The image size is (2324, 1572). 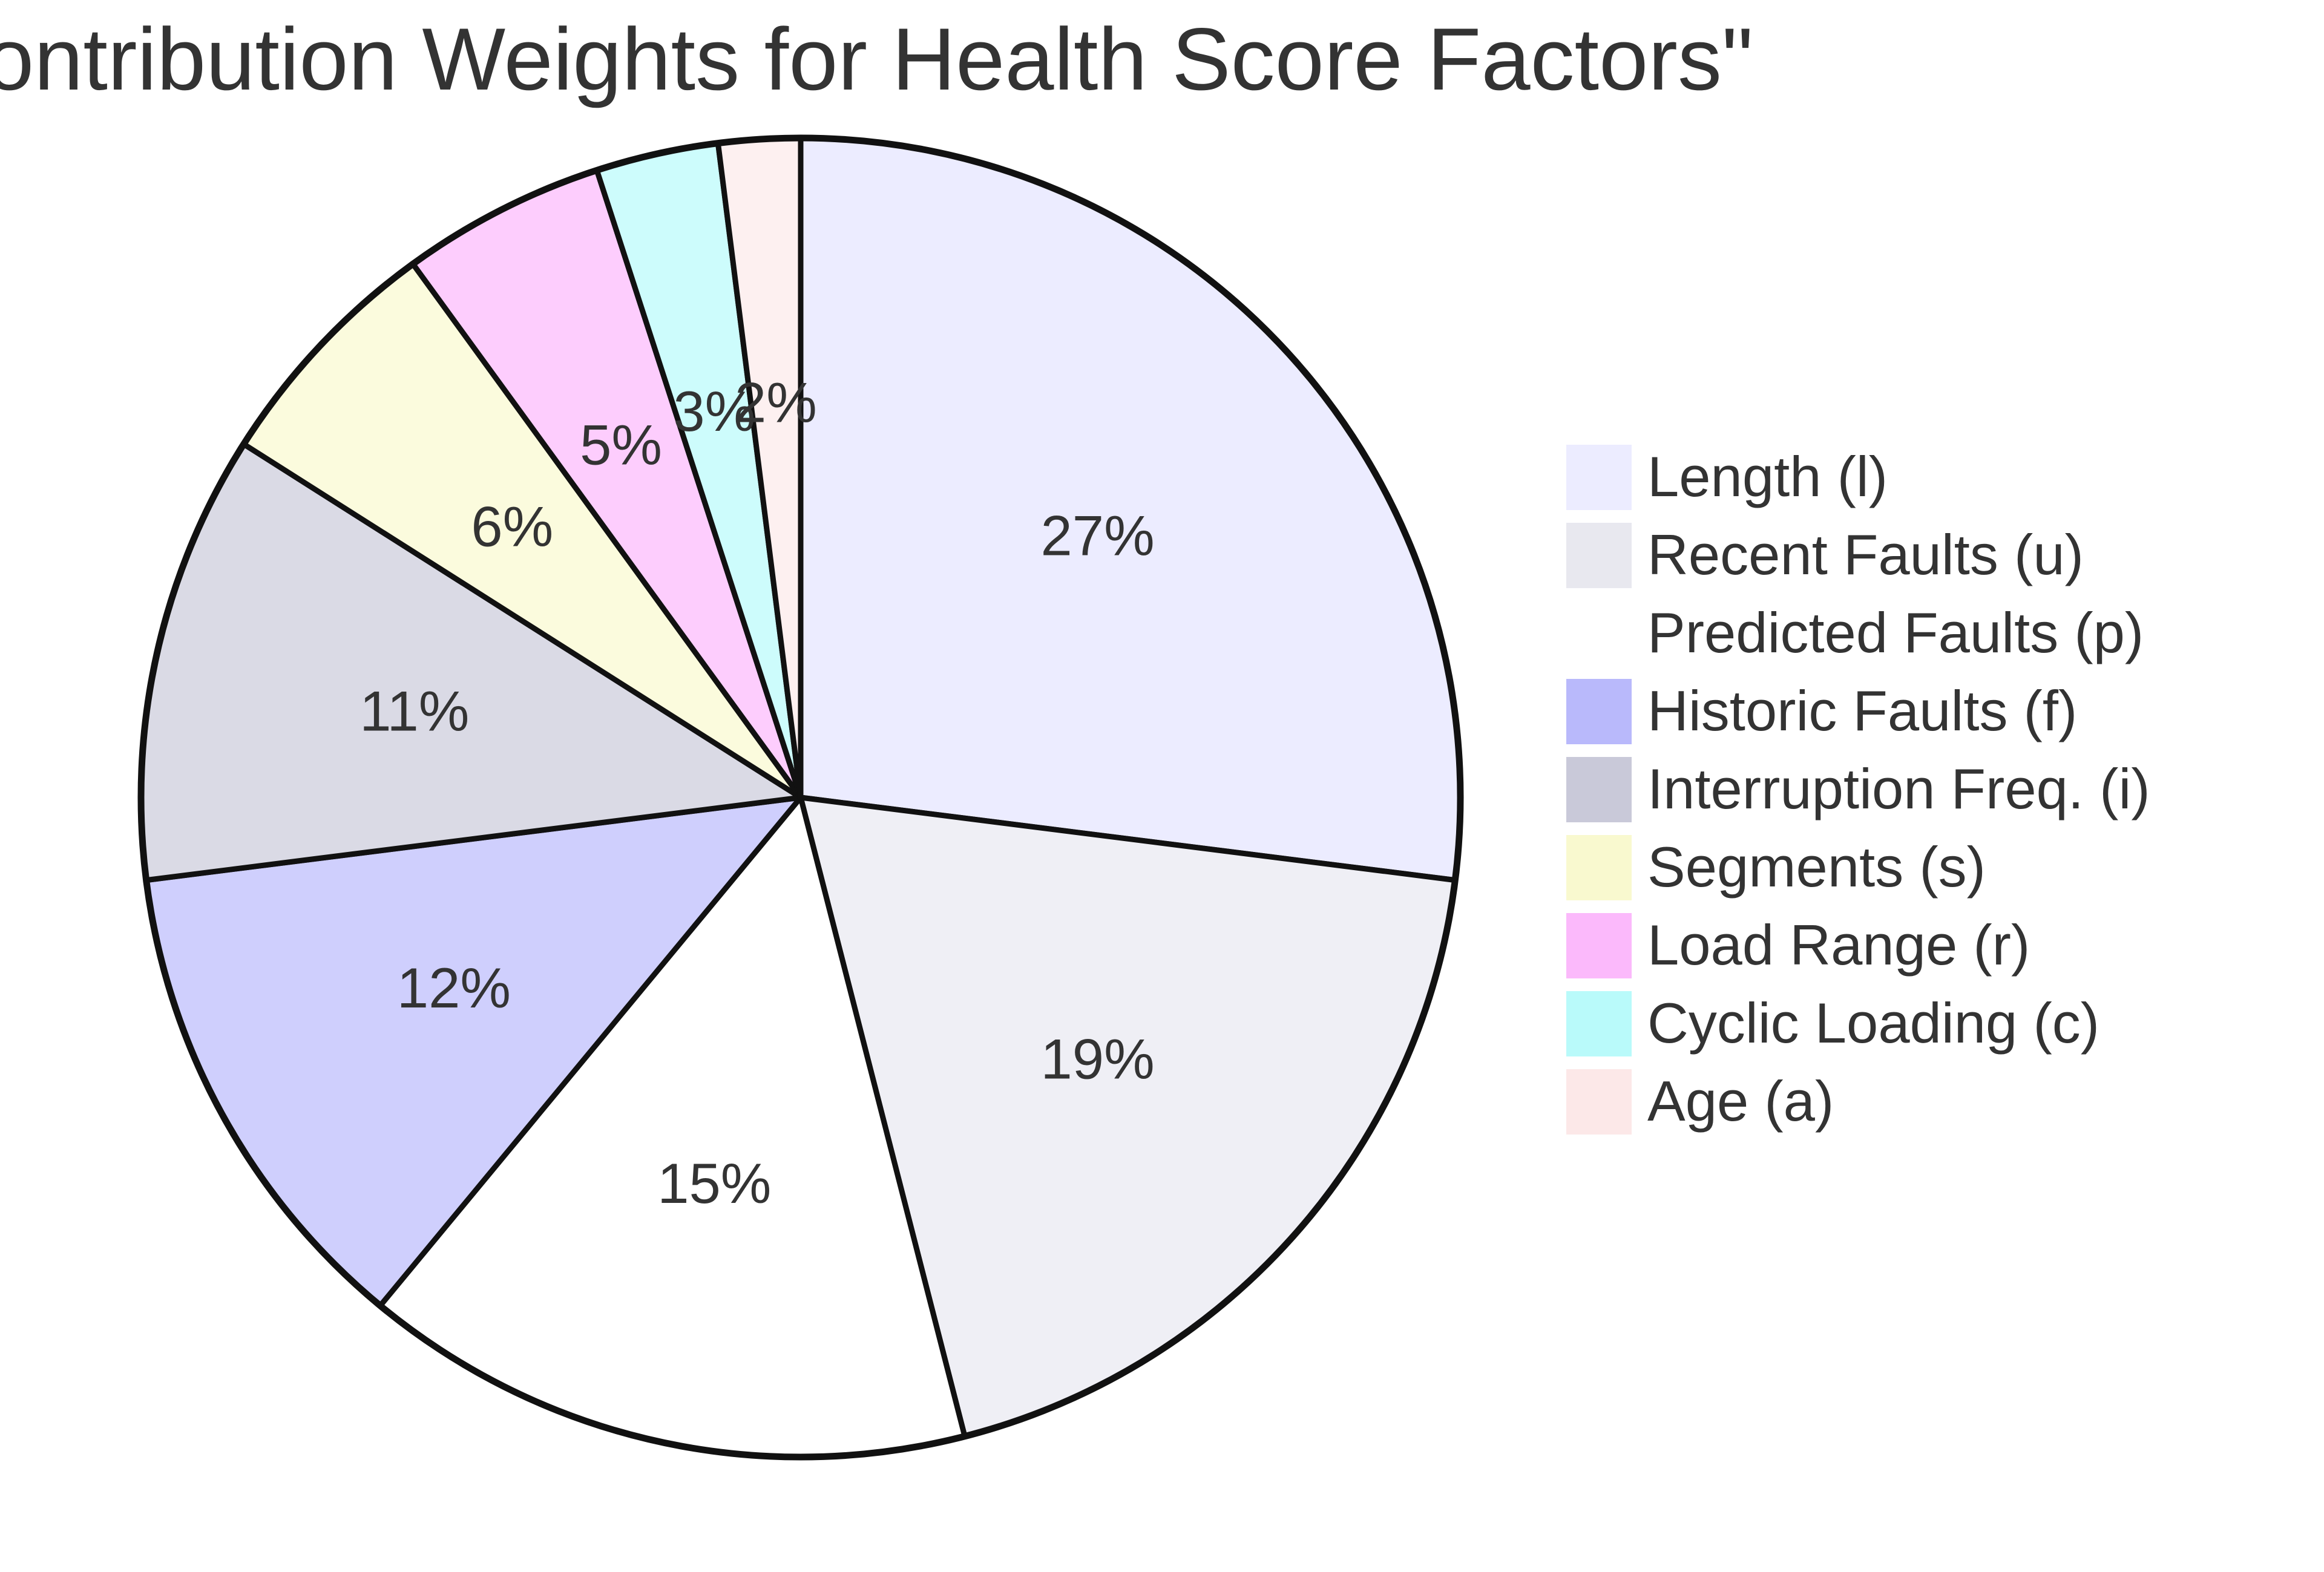 I want to click on slice-label-length-l: 27%, so click(x=1098, y=536).